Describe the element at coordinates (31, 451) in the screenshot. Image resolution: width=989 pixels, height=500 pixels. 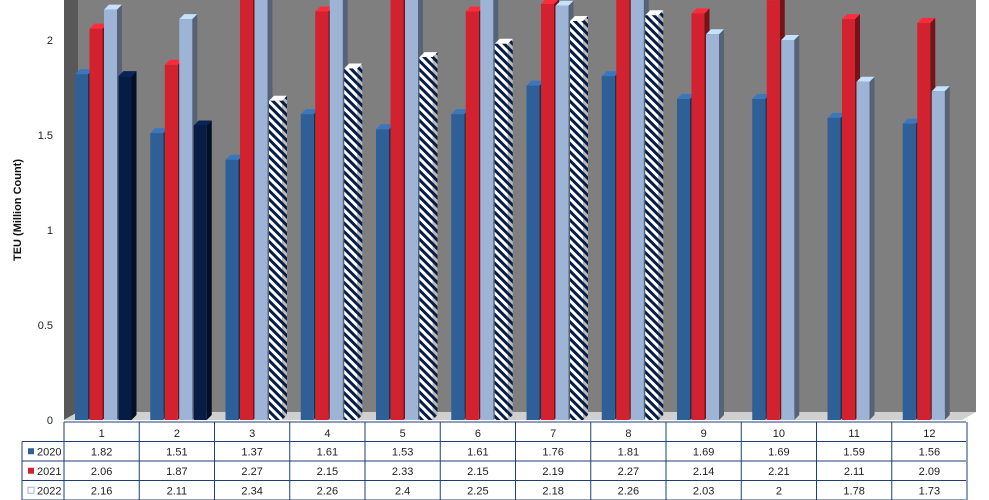
I see `legend-key` at that location.